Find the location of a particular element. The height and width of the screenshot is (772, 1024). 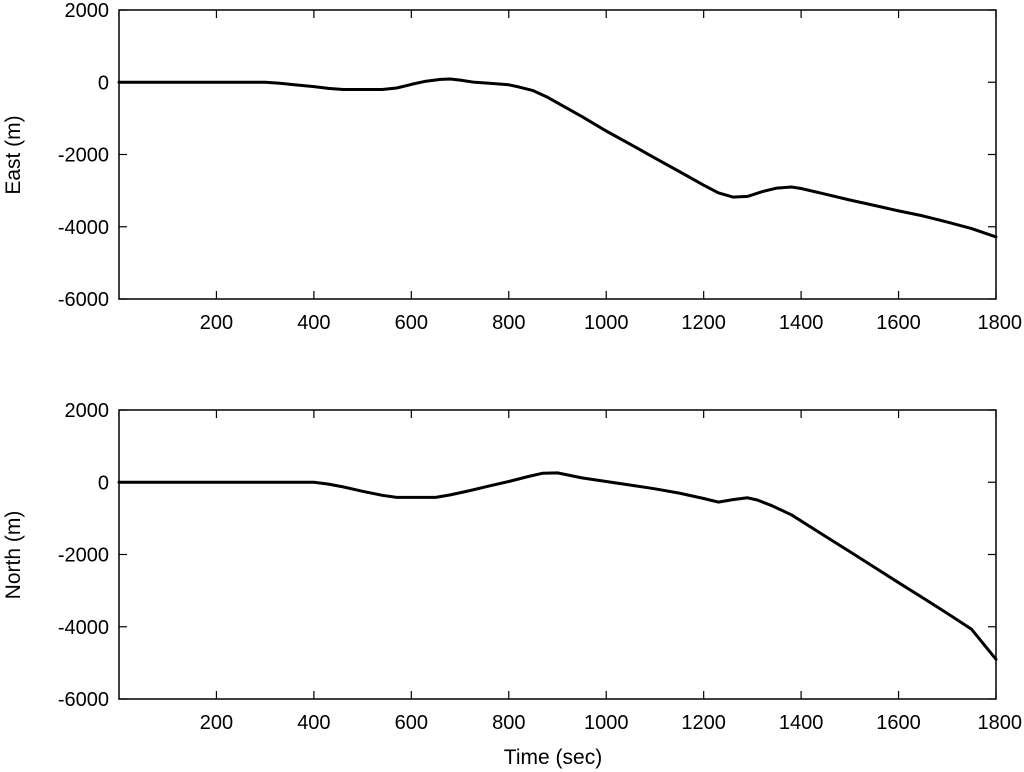

east-y-tick-label: -6000 is located at coordinates (83, 300).